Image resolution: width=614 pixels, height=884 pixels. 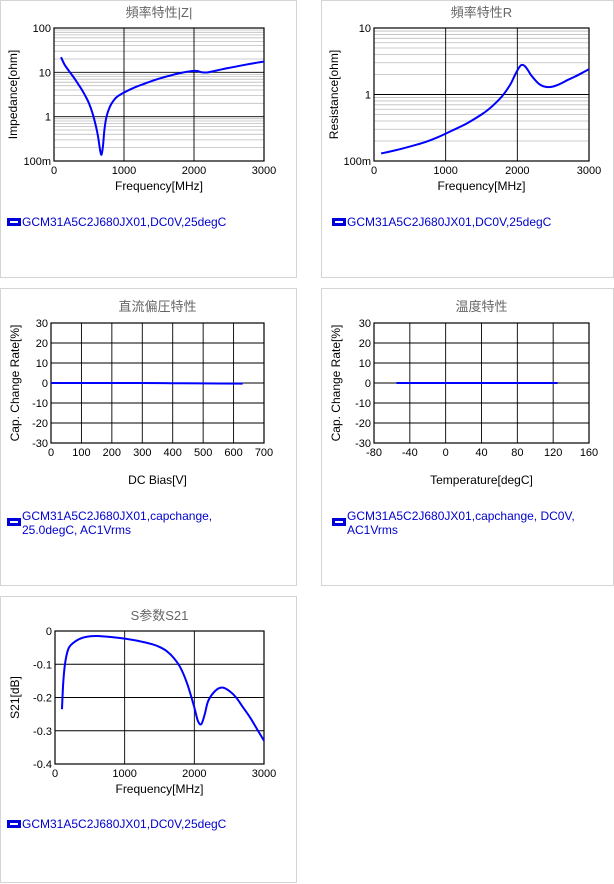 What do you see at coordinates (334, 94) in the screenshot?
I see `y-axis-label: Resistance[ohm]` at bounding box center [334, 94].